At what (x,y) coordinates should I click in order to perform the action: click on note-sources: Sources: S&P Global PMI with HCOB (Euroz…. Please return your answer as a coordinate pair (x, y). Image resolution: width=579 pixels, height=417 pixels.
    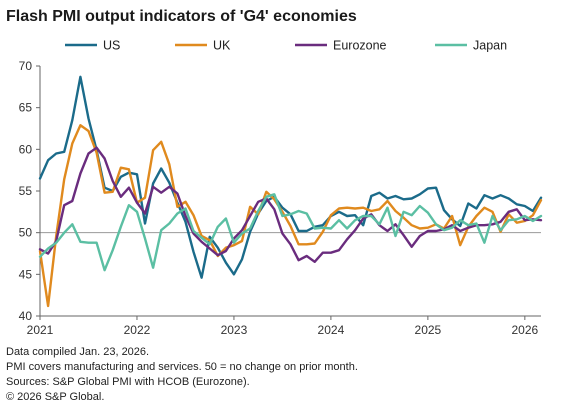
    Looking at the image, I should click on (128, 382).